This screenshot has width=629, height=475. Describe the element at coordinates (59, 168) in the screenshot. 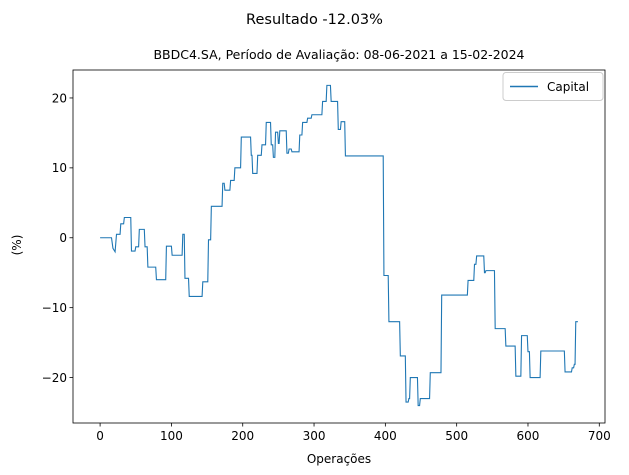

I see `y-tick-label-10: 10` at that location.